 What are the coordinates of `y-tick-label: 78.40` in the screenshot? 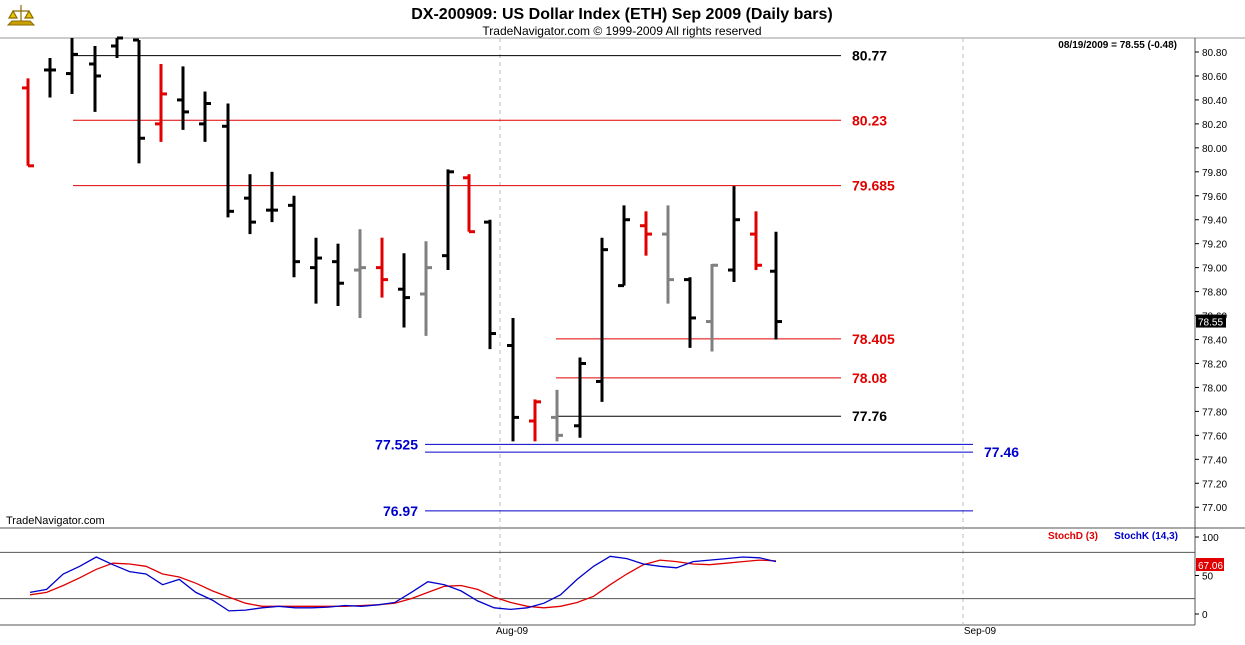 It's located at (1214, 341).